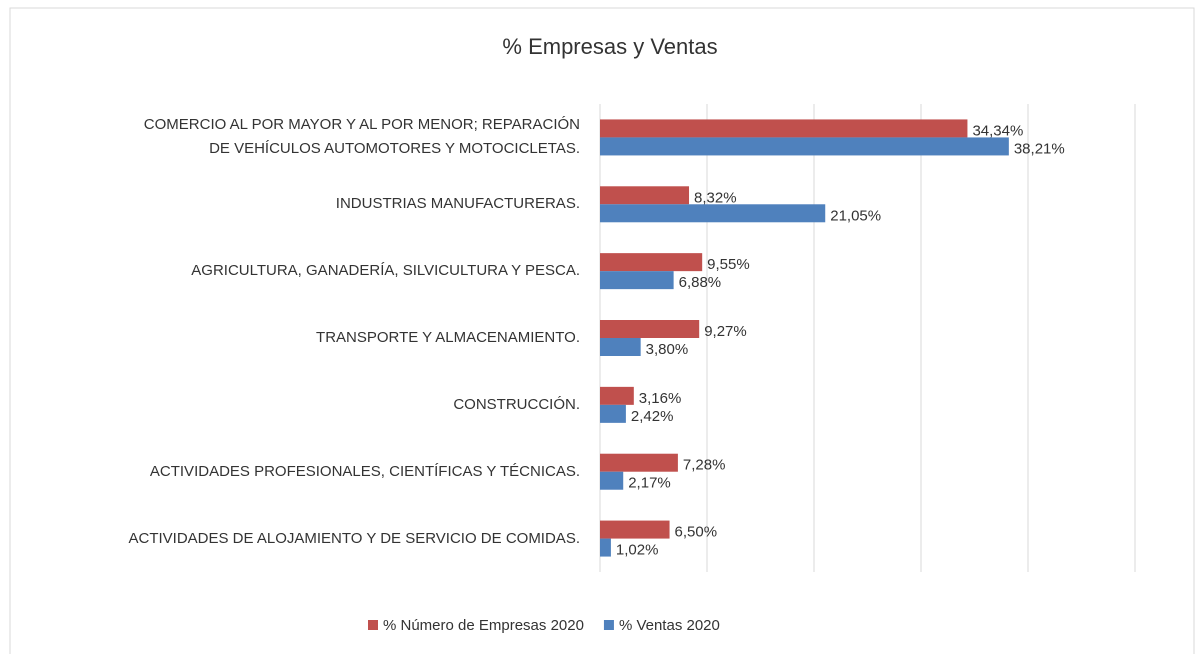 This screenshot has width=1204, height=654. What do you see at coordinates (715, 197) in the screenshot?
I see `data-label: 8,32%` at bounding box center [715, 197].